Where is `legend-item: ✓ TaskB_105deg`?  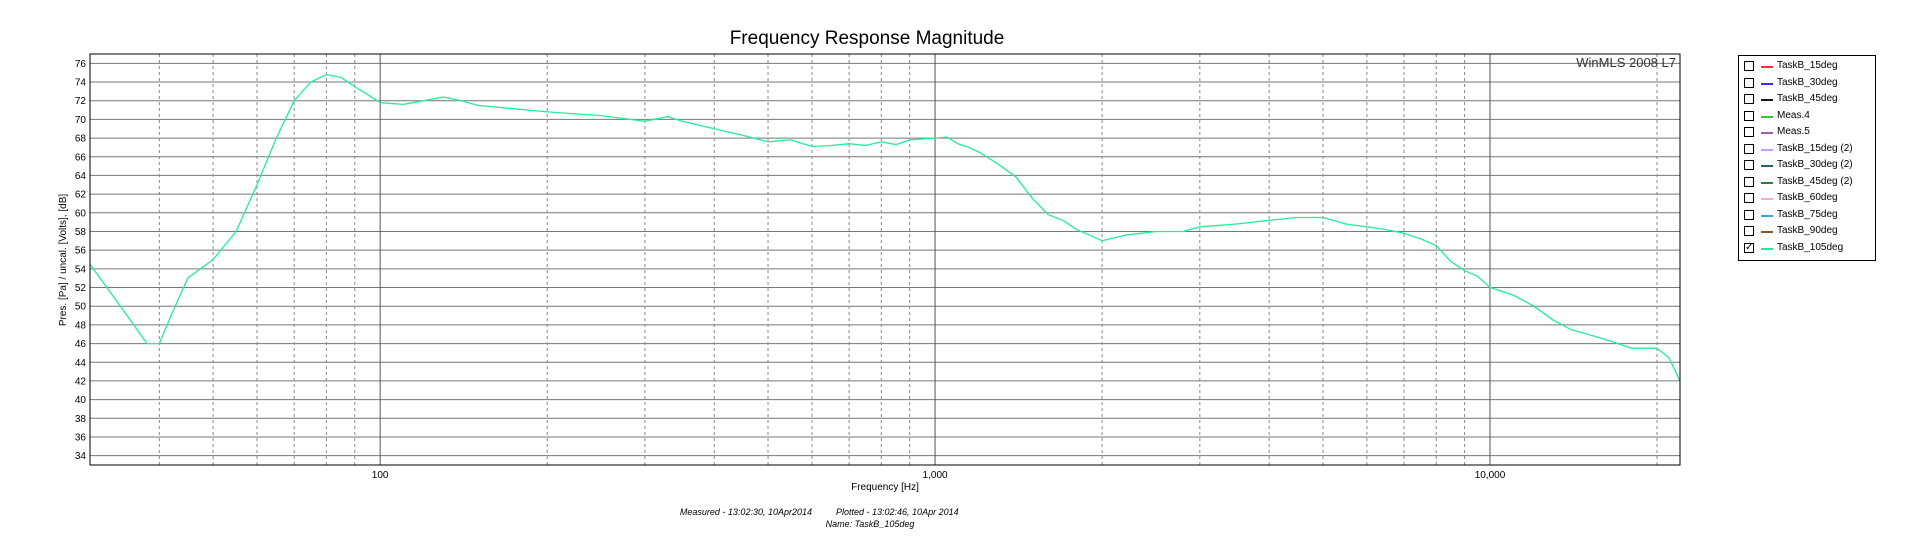
legend-item: ✓ TaskB_105deg is located at coordinates (1807, 248).